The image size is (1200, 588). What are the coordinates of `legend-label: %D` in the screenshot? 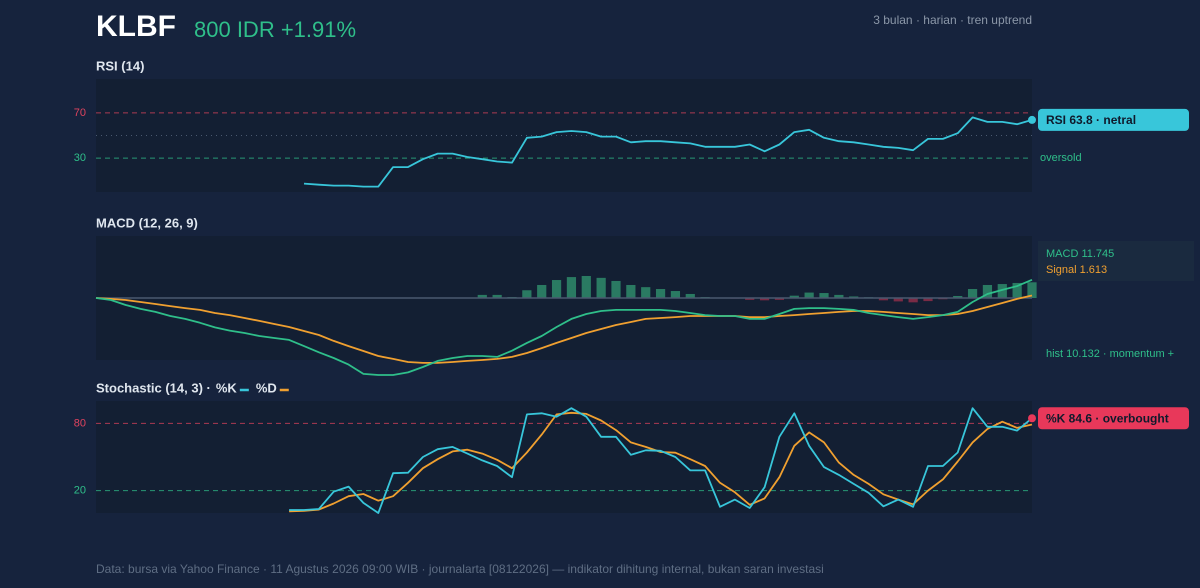 It's located at (266, 387).